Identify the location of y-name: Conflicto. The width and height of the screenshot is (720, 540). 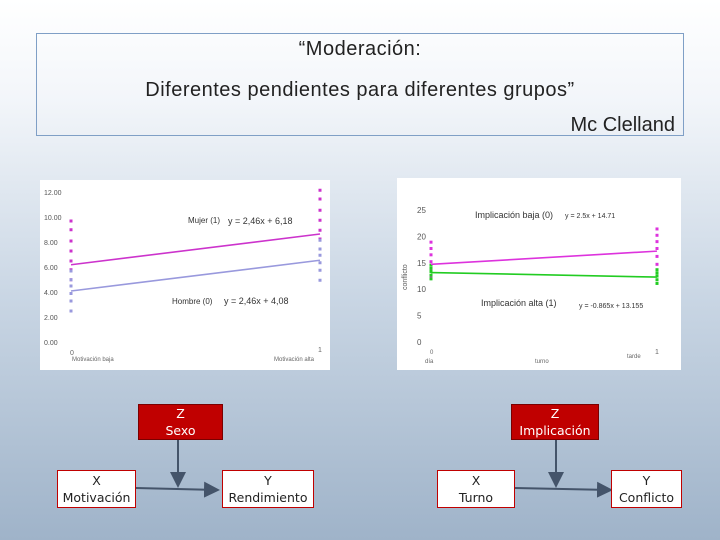
(646, 497).